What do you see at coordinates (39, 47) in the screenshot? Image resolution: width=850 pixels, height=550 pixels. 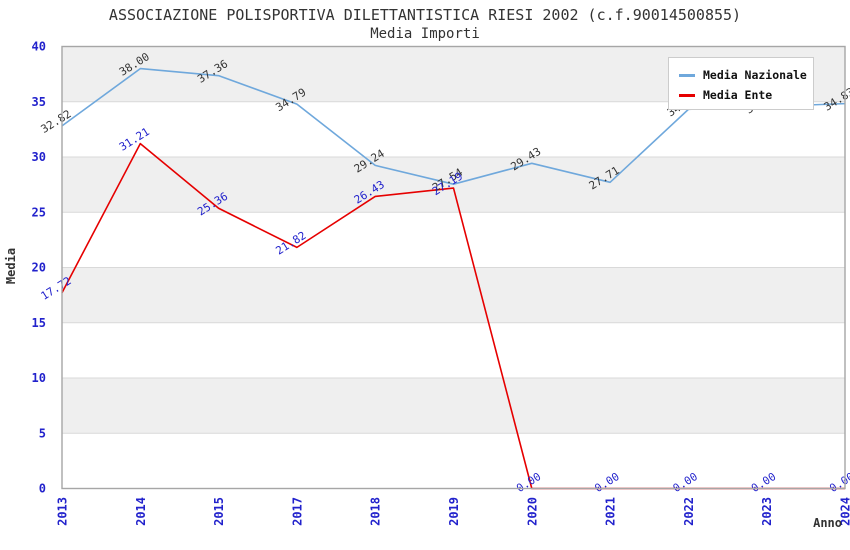 I see `y-tick-label: 40` at bounding box center [39, 47].